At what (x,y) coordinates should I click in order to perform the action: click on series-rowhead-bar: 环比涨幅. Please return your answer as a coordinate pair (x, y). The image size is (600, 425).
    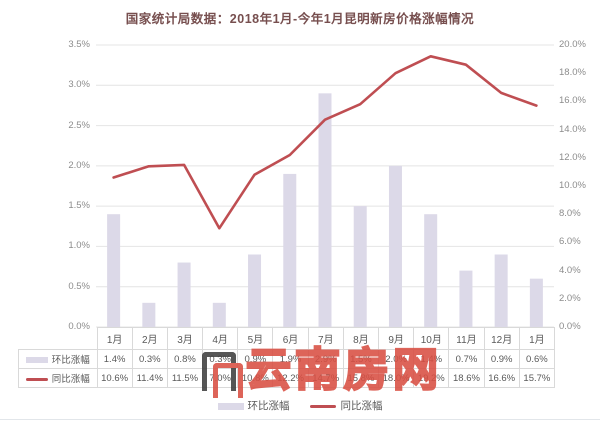
    Looking at the image, I should click on (58, 359).